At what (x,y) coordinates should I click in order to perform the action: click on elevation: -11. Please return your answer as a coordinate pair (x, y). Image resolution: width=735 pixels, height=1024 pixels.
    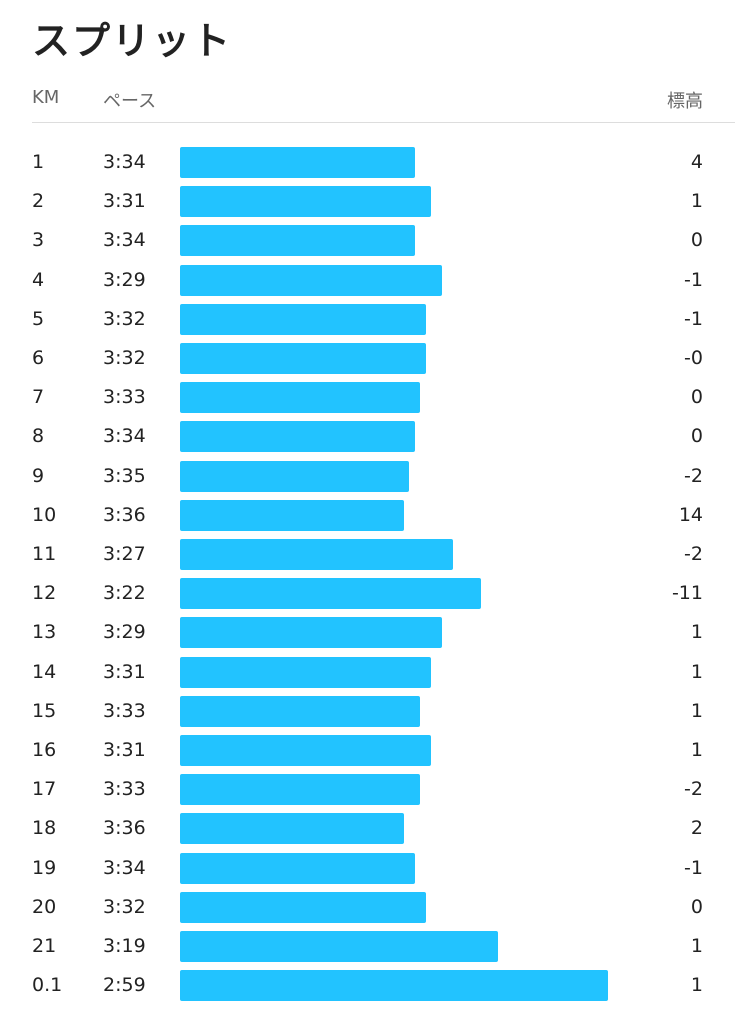
    Looking at the image, I should click on (687, 593).